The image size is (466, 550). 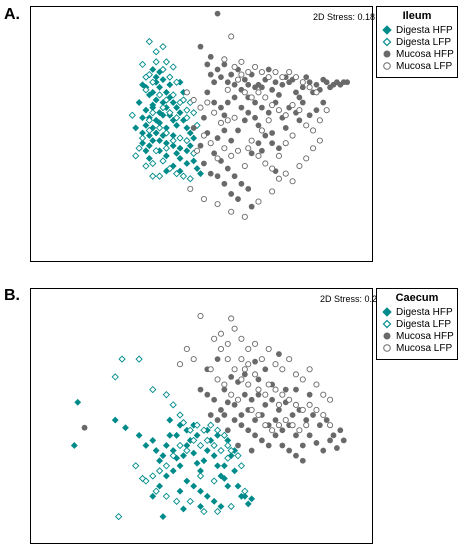 What do you see at coordinates (387, 42) in the screenshot?
I see `open-diamond-icon` at bounding box center [387, 42].